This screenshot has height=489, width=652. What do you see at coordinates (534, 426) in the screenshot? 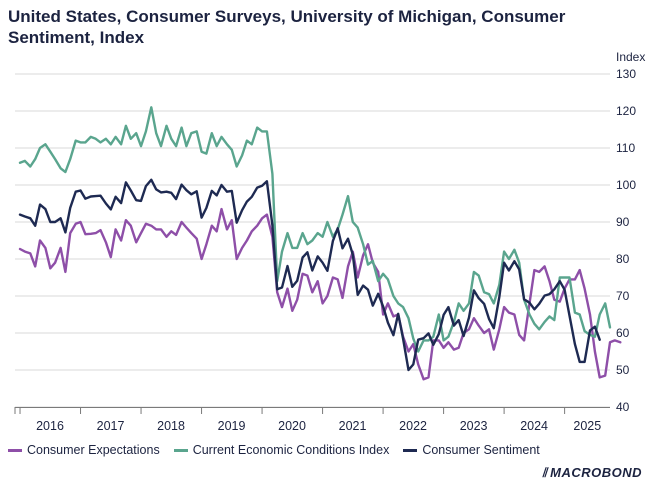
I see `x-tick-label: 2024` at bounding box center [534, 426].